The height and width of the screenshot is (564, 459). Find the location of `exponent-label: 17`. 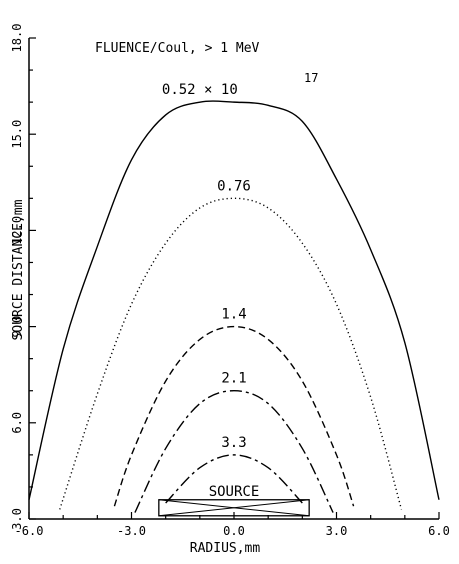

exponent-label: 17 is located at coordinates (311, 78).